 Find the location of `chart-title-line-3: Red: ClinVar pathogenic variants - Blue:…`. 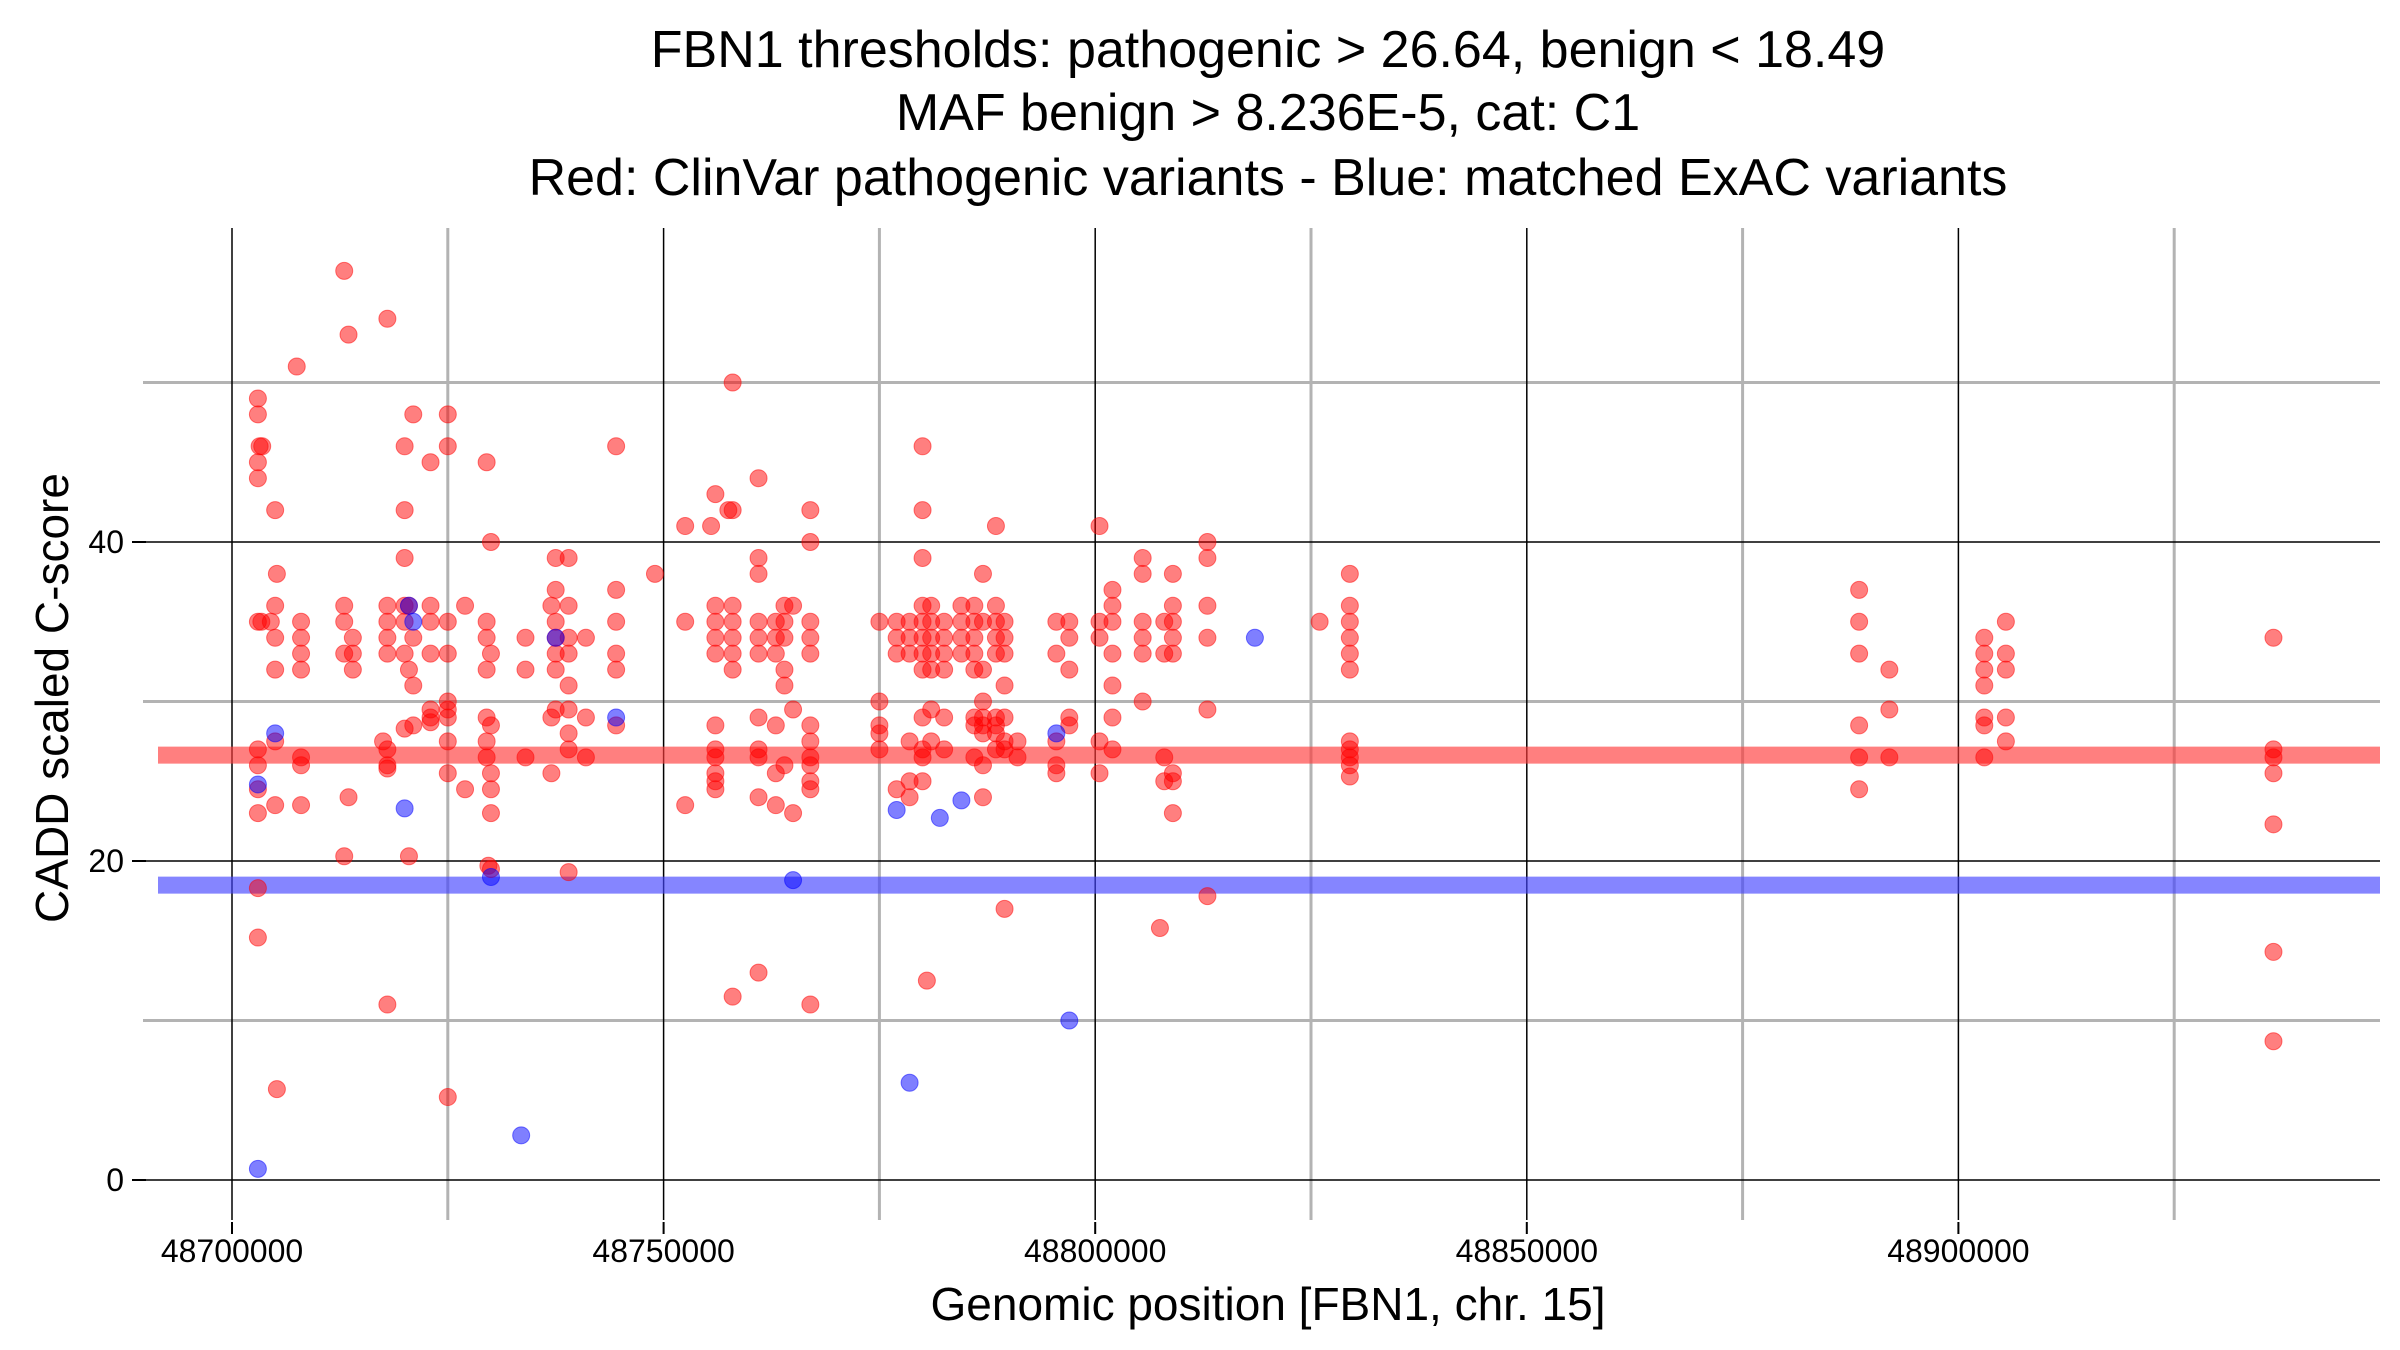

chart-title-line-3: Red: ClinVar pathogenic variants - Blue:… is located at coordinates (1268, 178).